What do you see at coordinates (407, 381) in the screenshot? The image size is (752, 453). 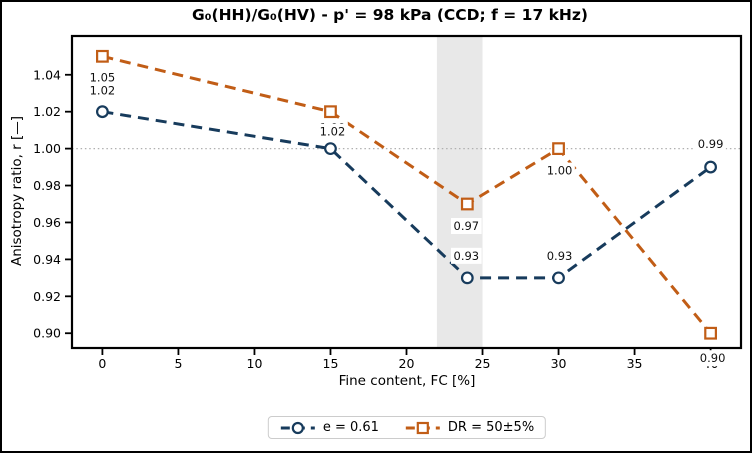 I see `x-axis-label: Fine content, FC [%]` at bounding box center [407, 381].